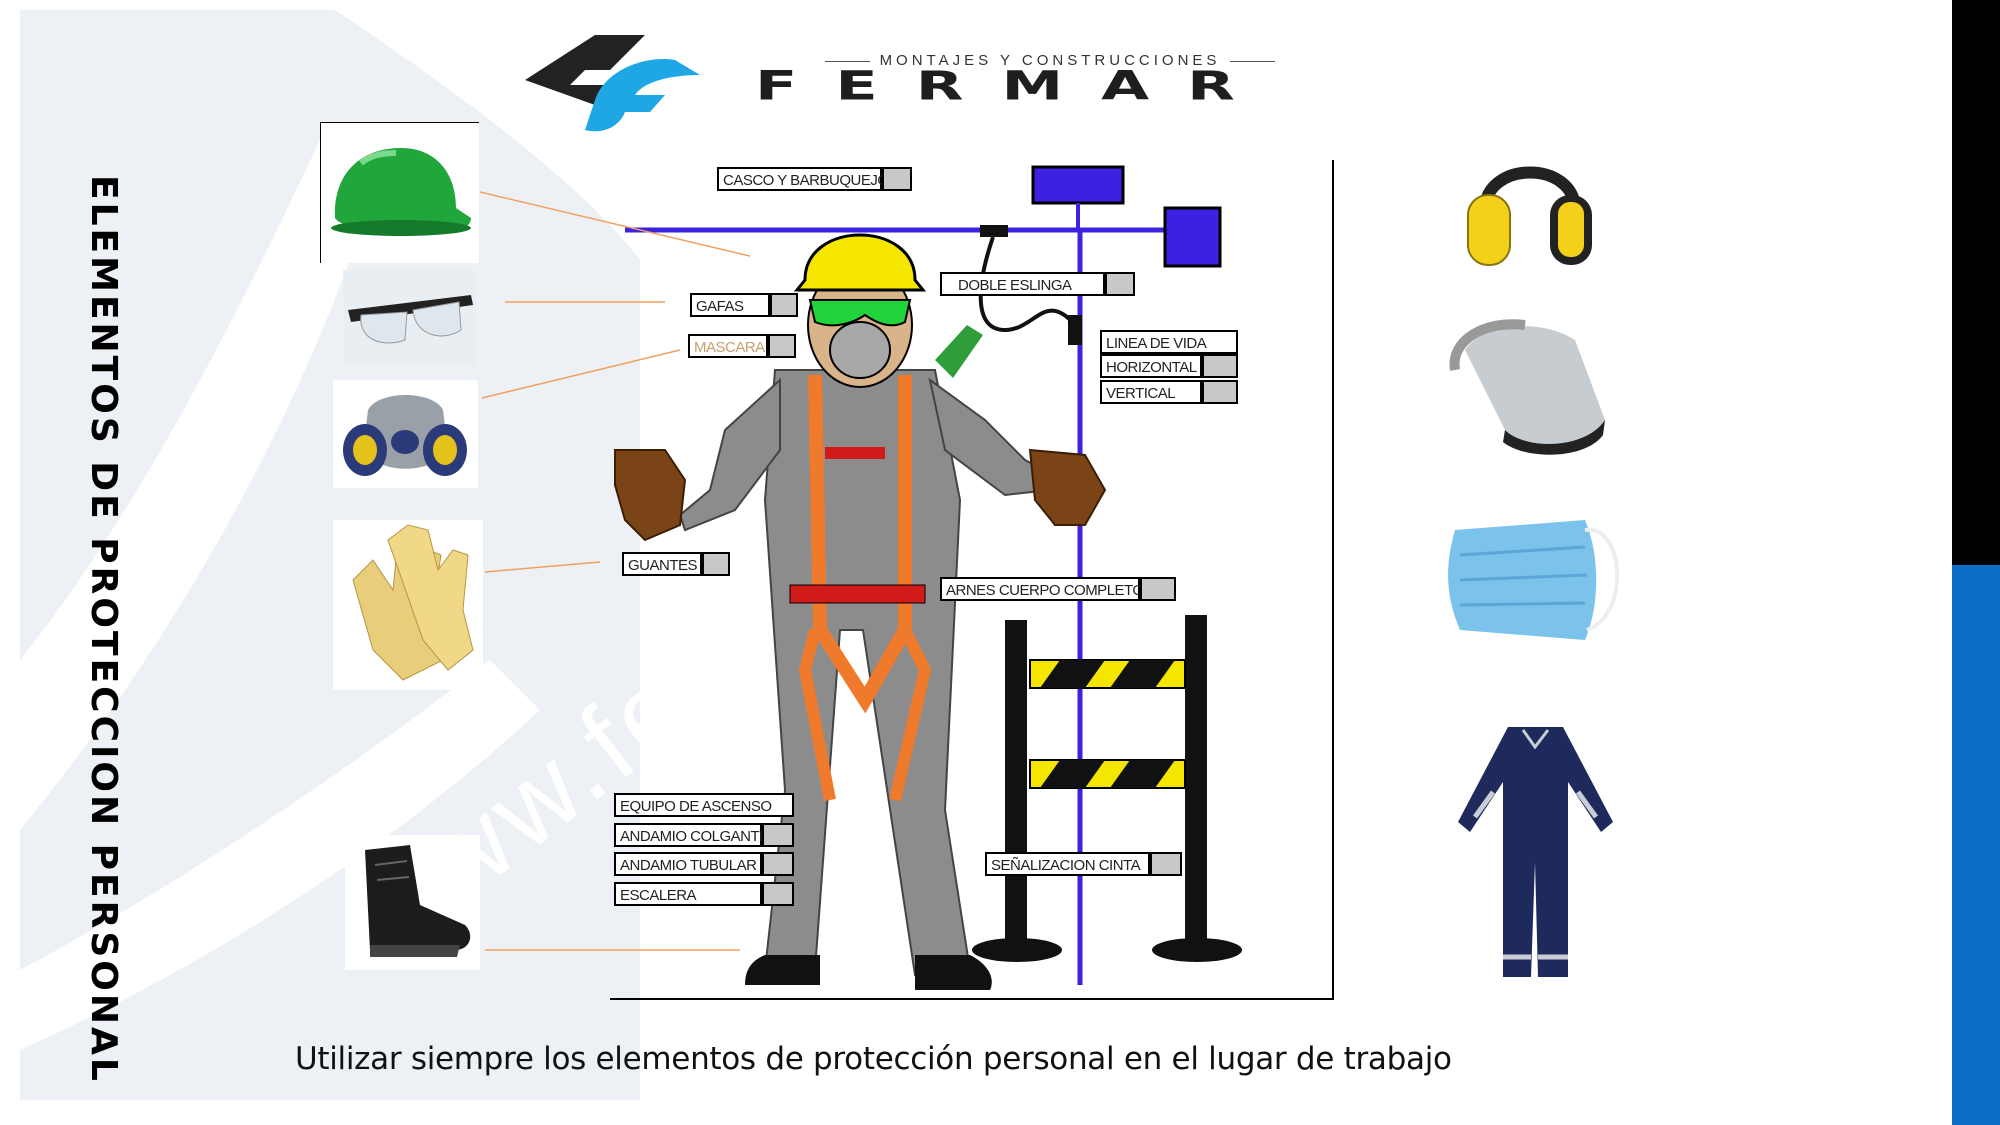 Image resolution: width=2000 pixels, height=1125 pixels. Describe the element at coordinates (897, 179) in the screenshot. I see `checkbox-casco` at that location.